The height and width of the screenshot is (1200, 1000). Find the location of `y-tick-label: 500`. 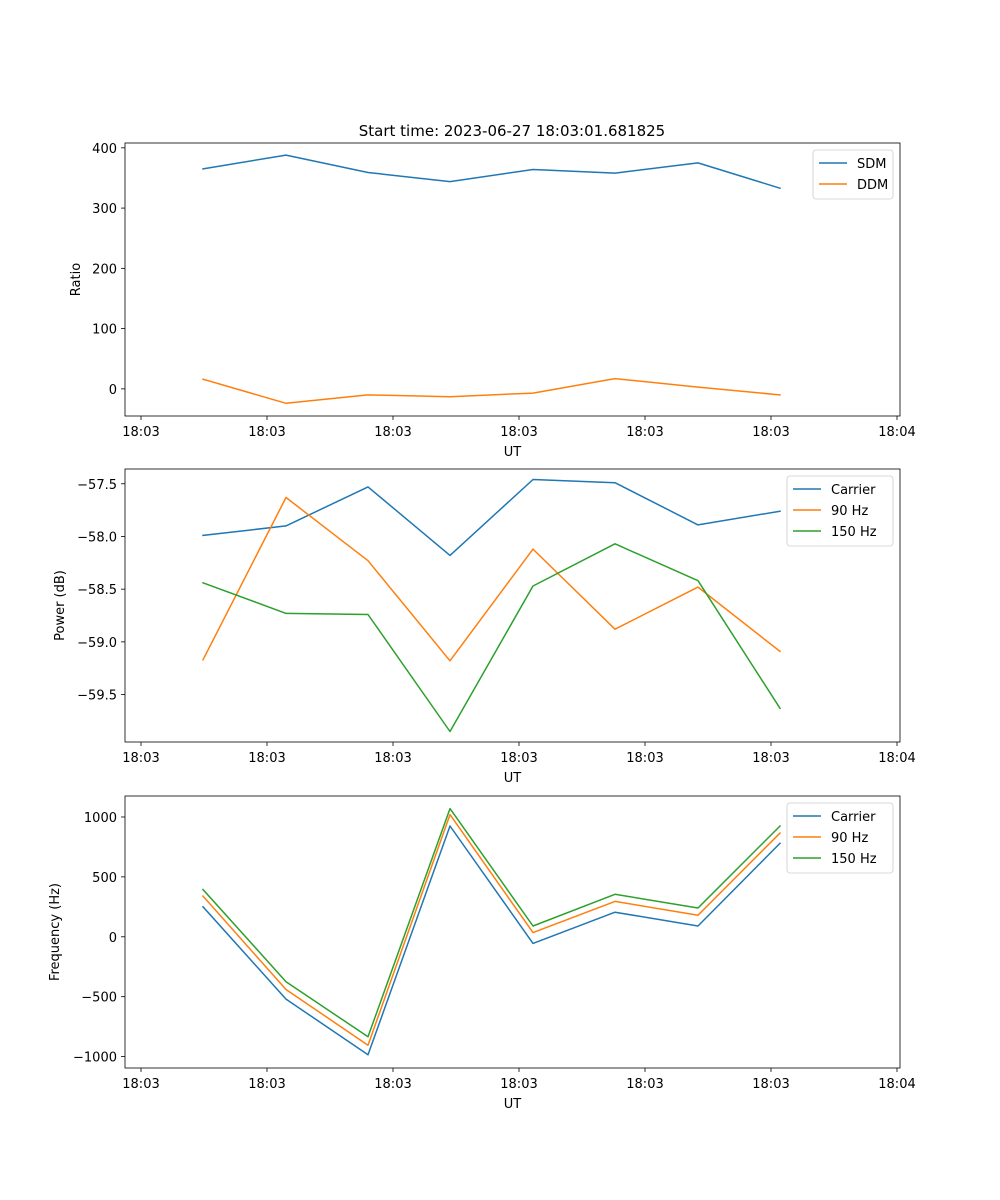

y-tick-label: 500 is located at coordinates (104, 878).